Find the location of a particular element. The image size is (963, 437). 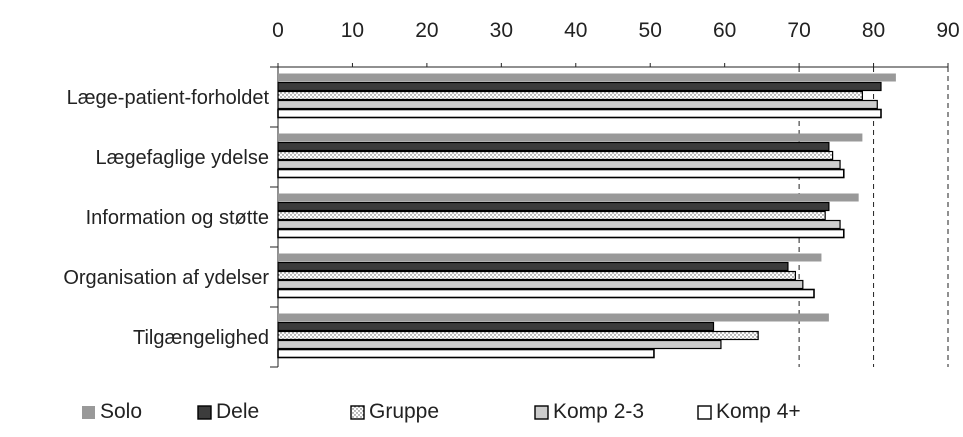

x-tick-label: 70 is located at coordinates (798, 30).